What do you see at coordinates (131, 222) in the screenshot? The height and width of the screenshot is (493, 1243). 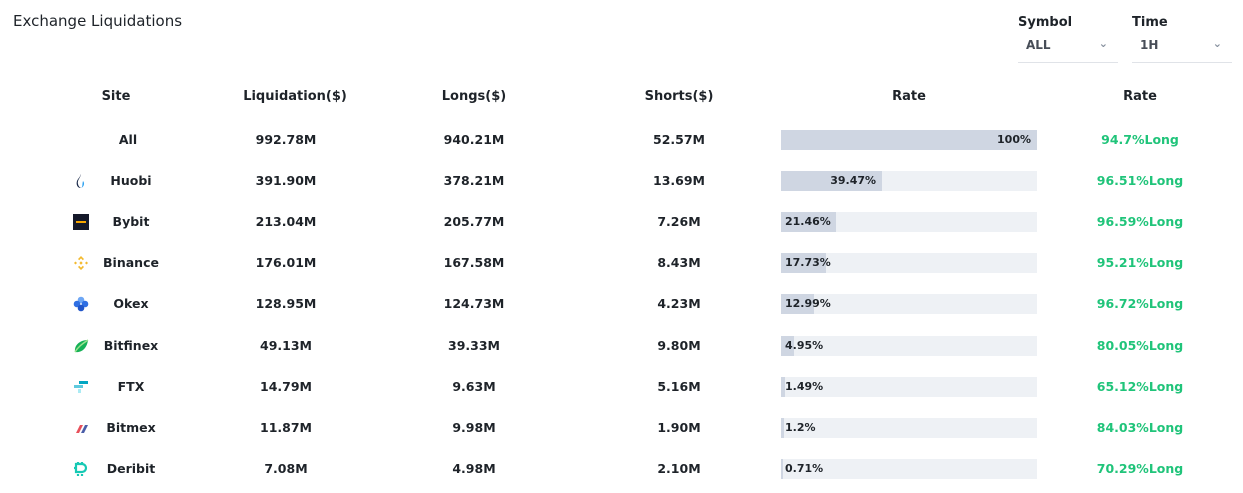 I see `site-name: Bybit` at bounding box center [131, 222].